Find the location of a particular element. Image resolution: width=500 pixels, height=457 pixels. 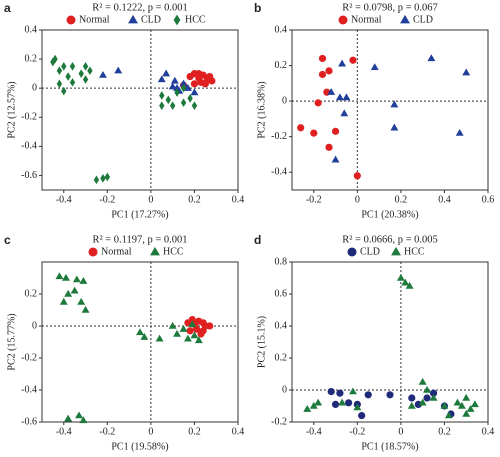

legend-label: HCC is located at coordinates (195, 19).